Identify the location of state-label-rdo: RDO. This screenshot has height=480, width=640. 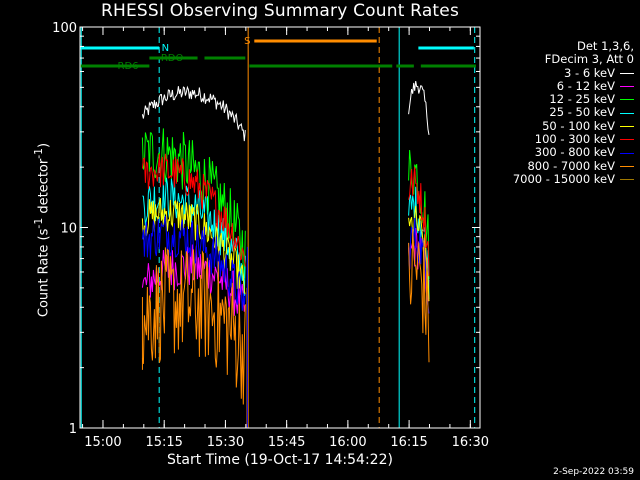
(172, 58).